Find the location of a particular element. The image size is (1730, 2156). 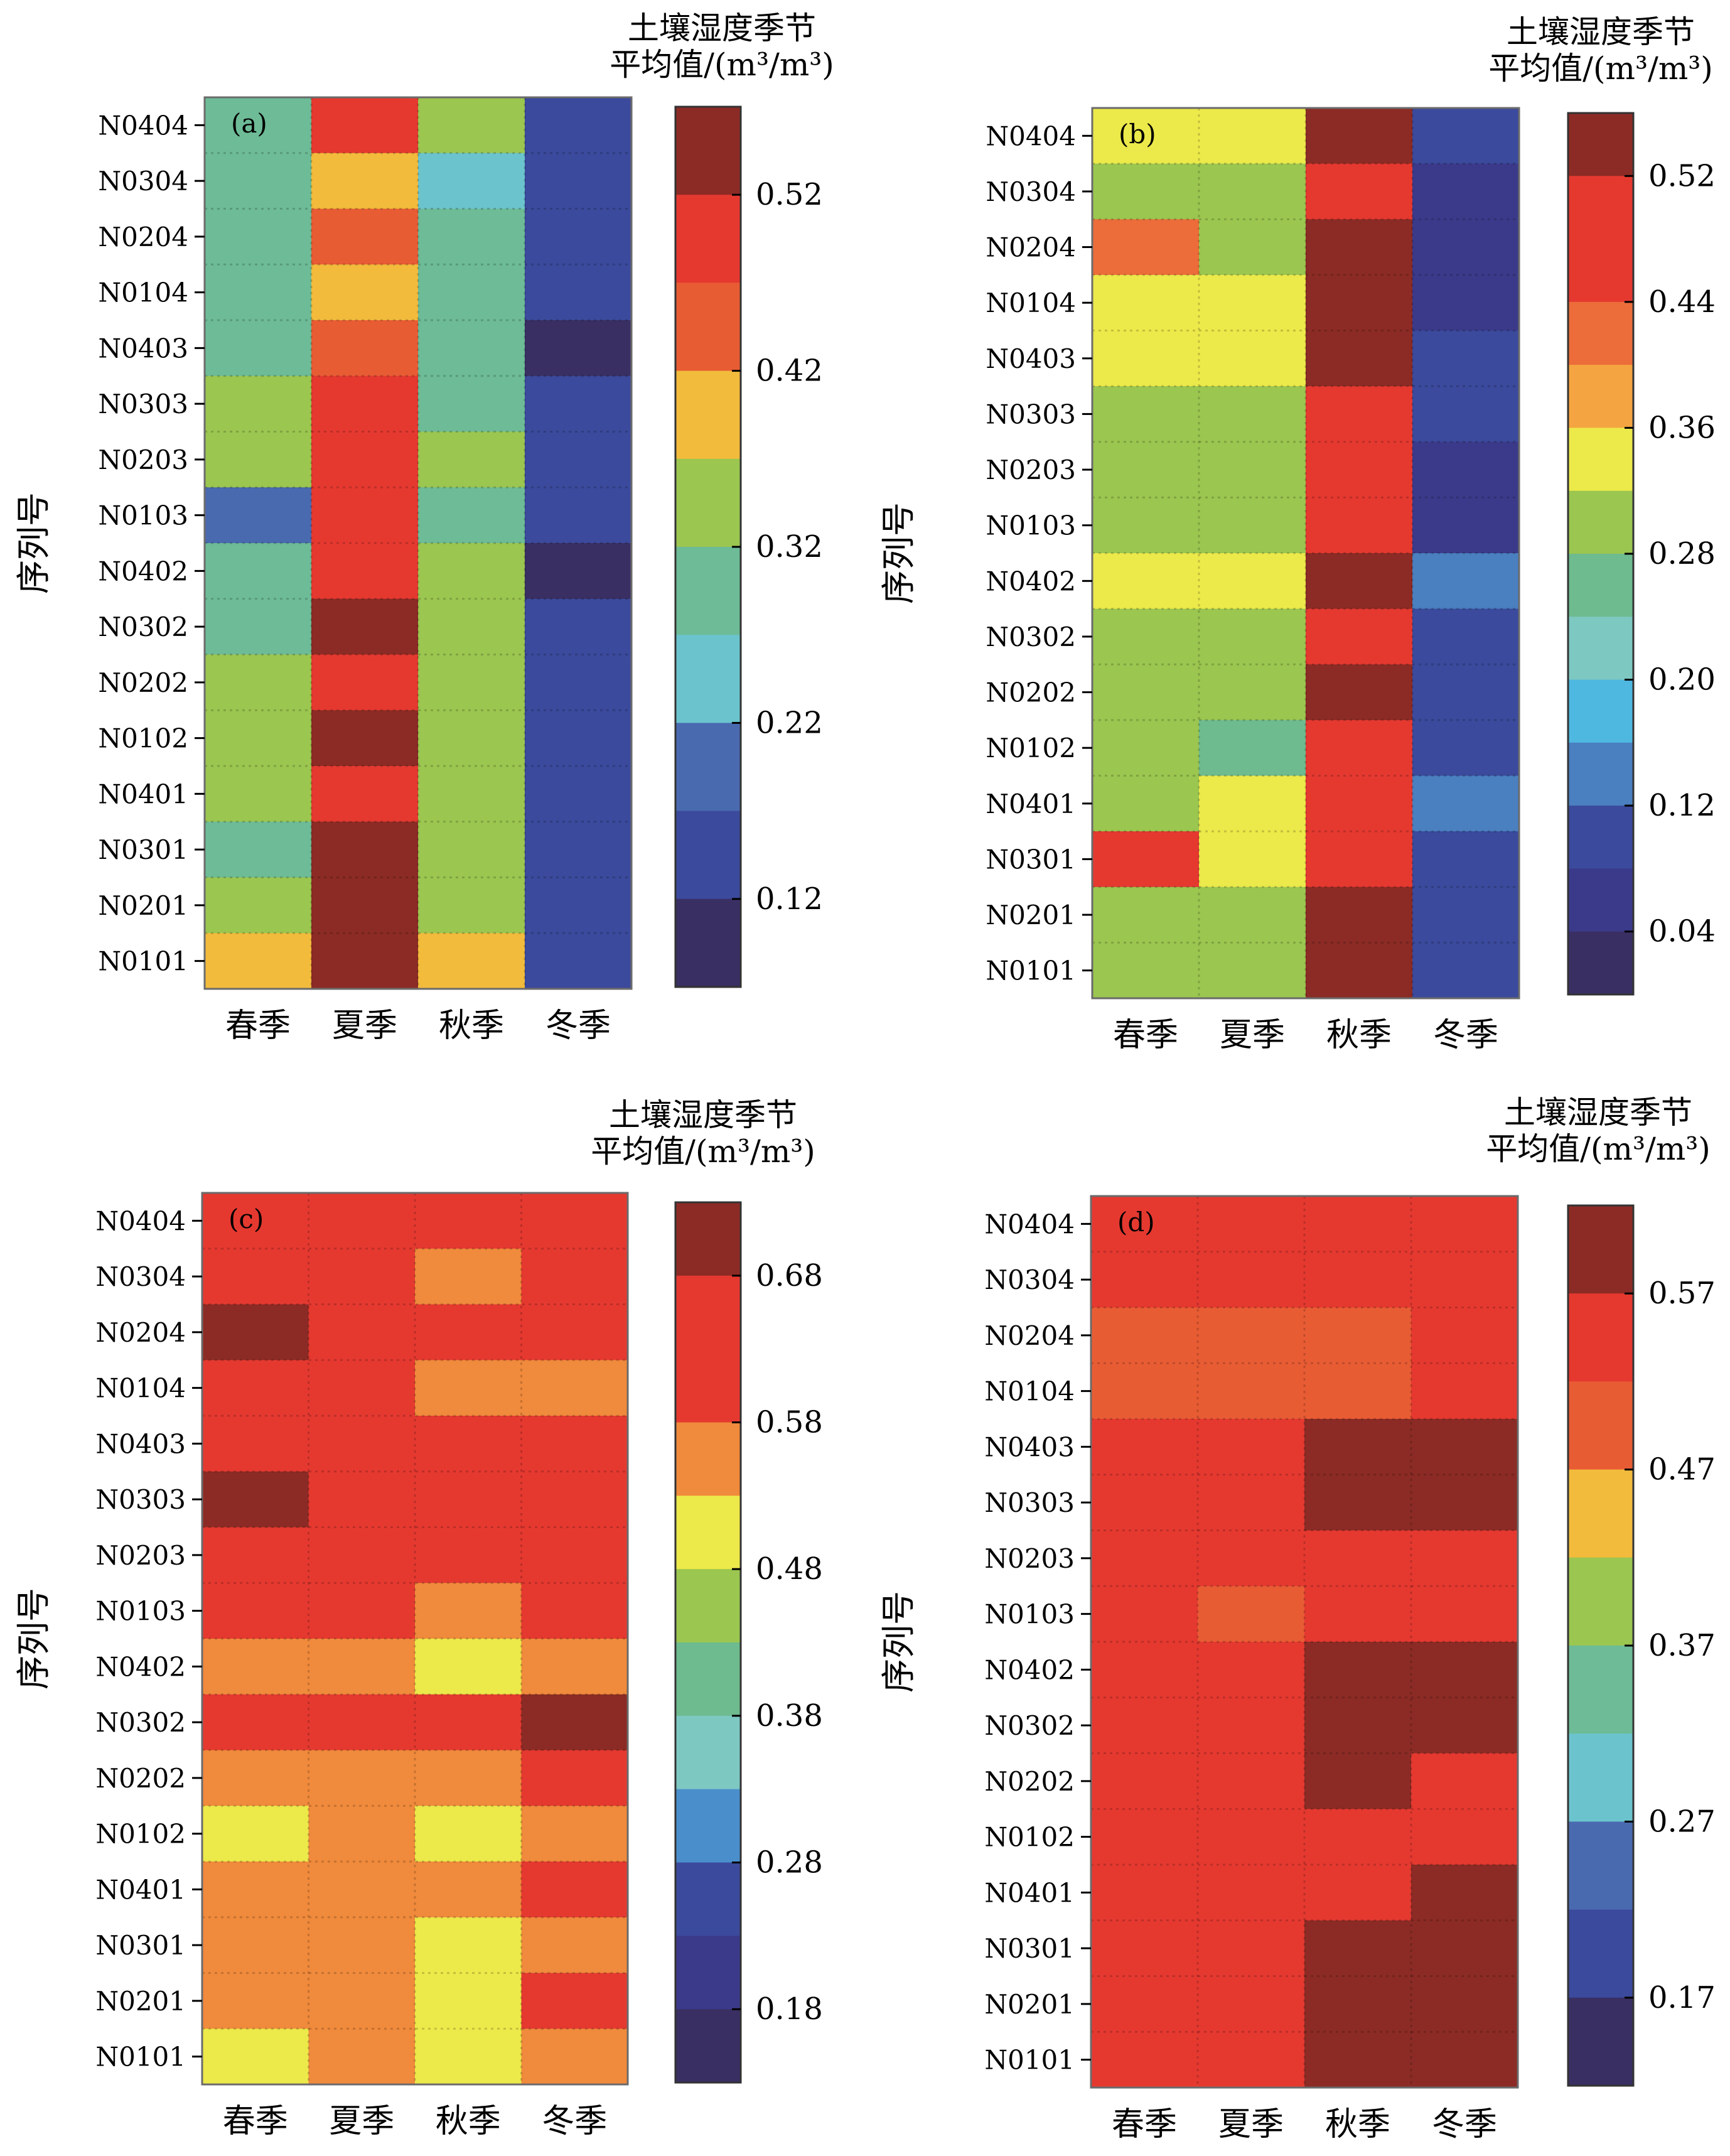

x-tick-label: 春季 is located at coordinates (255, 2122).